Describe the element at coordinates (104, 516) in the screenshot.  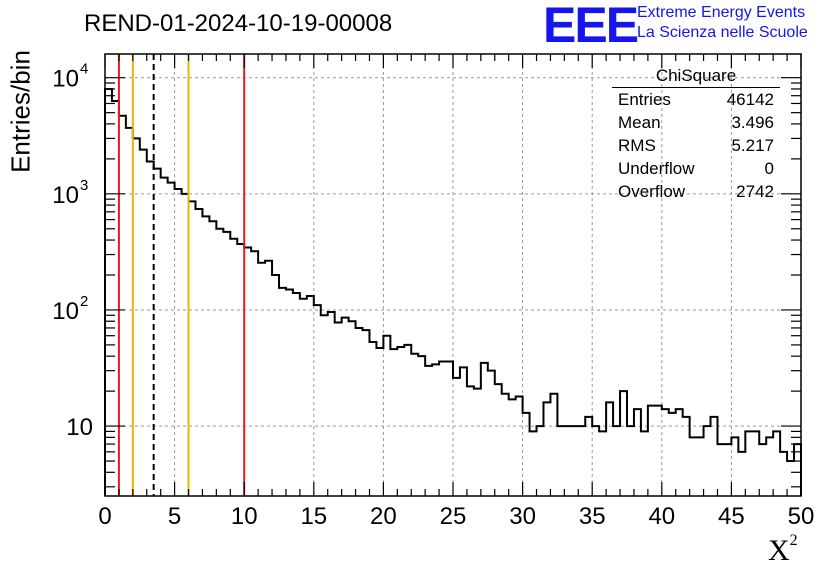
I see `x-tick-label: 0` at that location.